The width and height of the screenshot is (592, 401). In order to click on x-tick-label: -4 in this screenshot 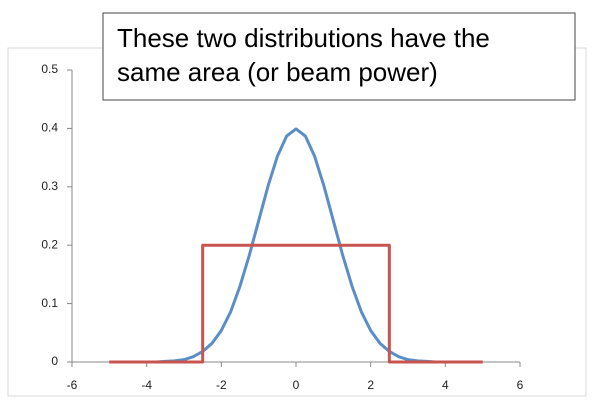, I will do `click(146, 385)`.